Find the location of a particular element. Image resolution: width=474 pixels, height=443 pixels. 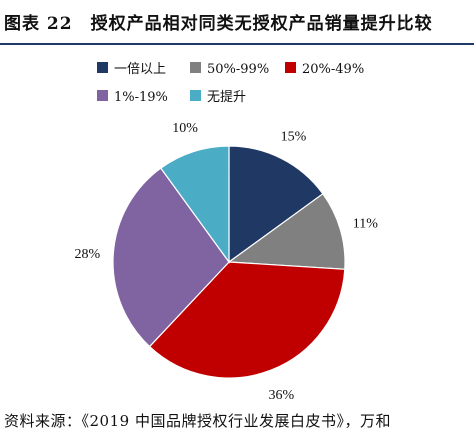

legend-label: 一倍以上 is located at coordinates (140, 69).